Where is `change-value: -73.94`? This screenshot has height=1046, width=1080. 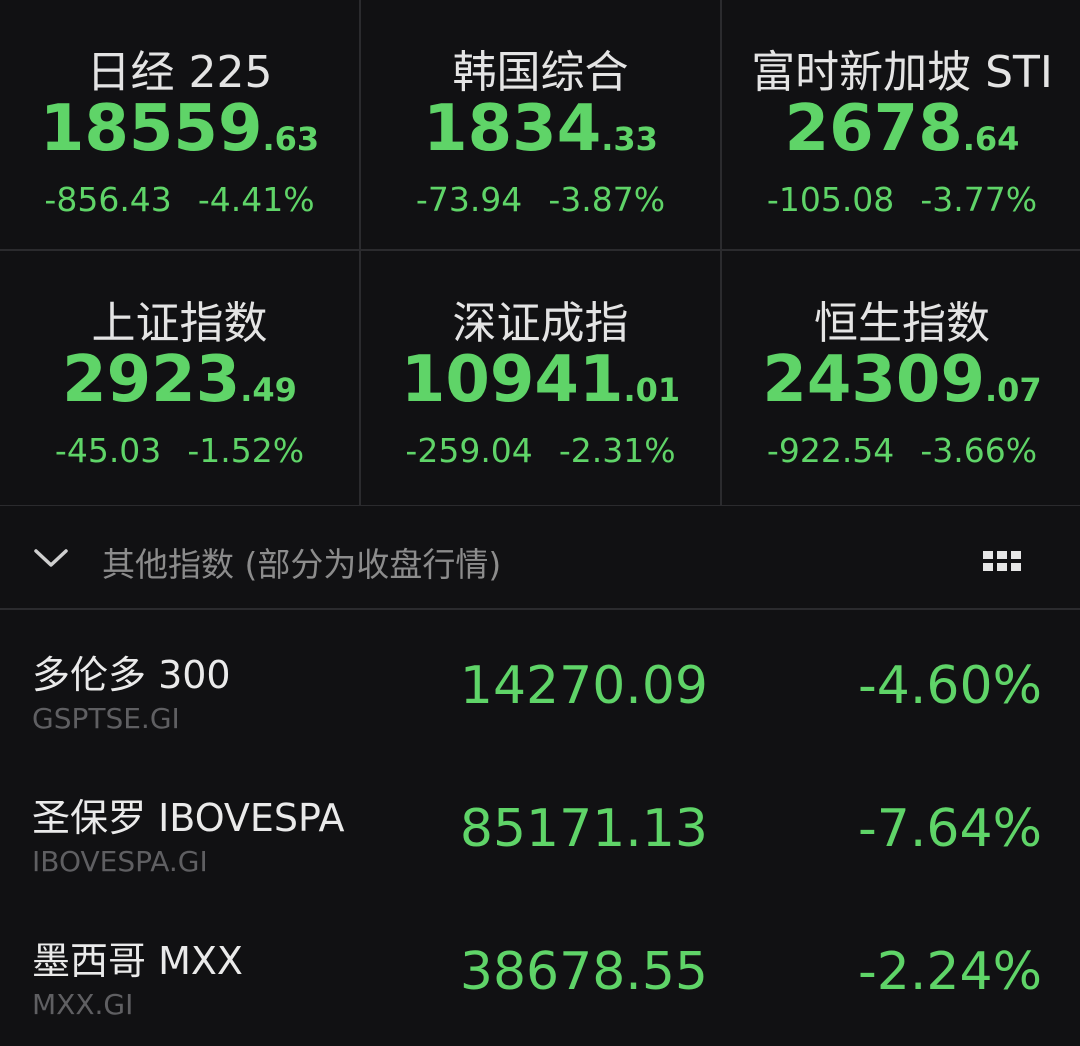 change-value: -73.94 is located at coordinates (469, 199).